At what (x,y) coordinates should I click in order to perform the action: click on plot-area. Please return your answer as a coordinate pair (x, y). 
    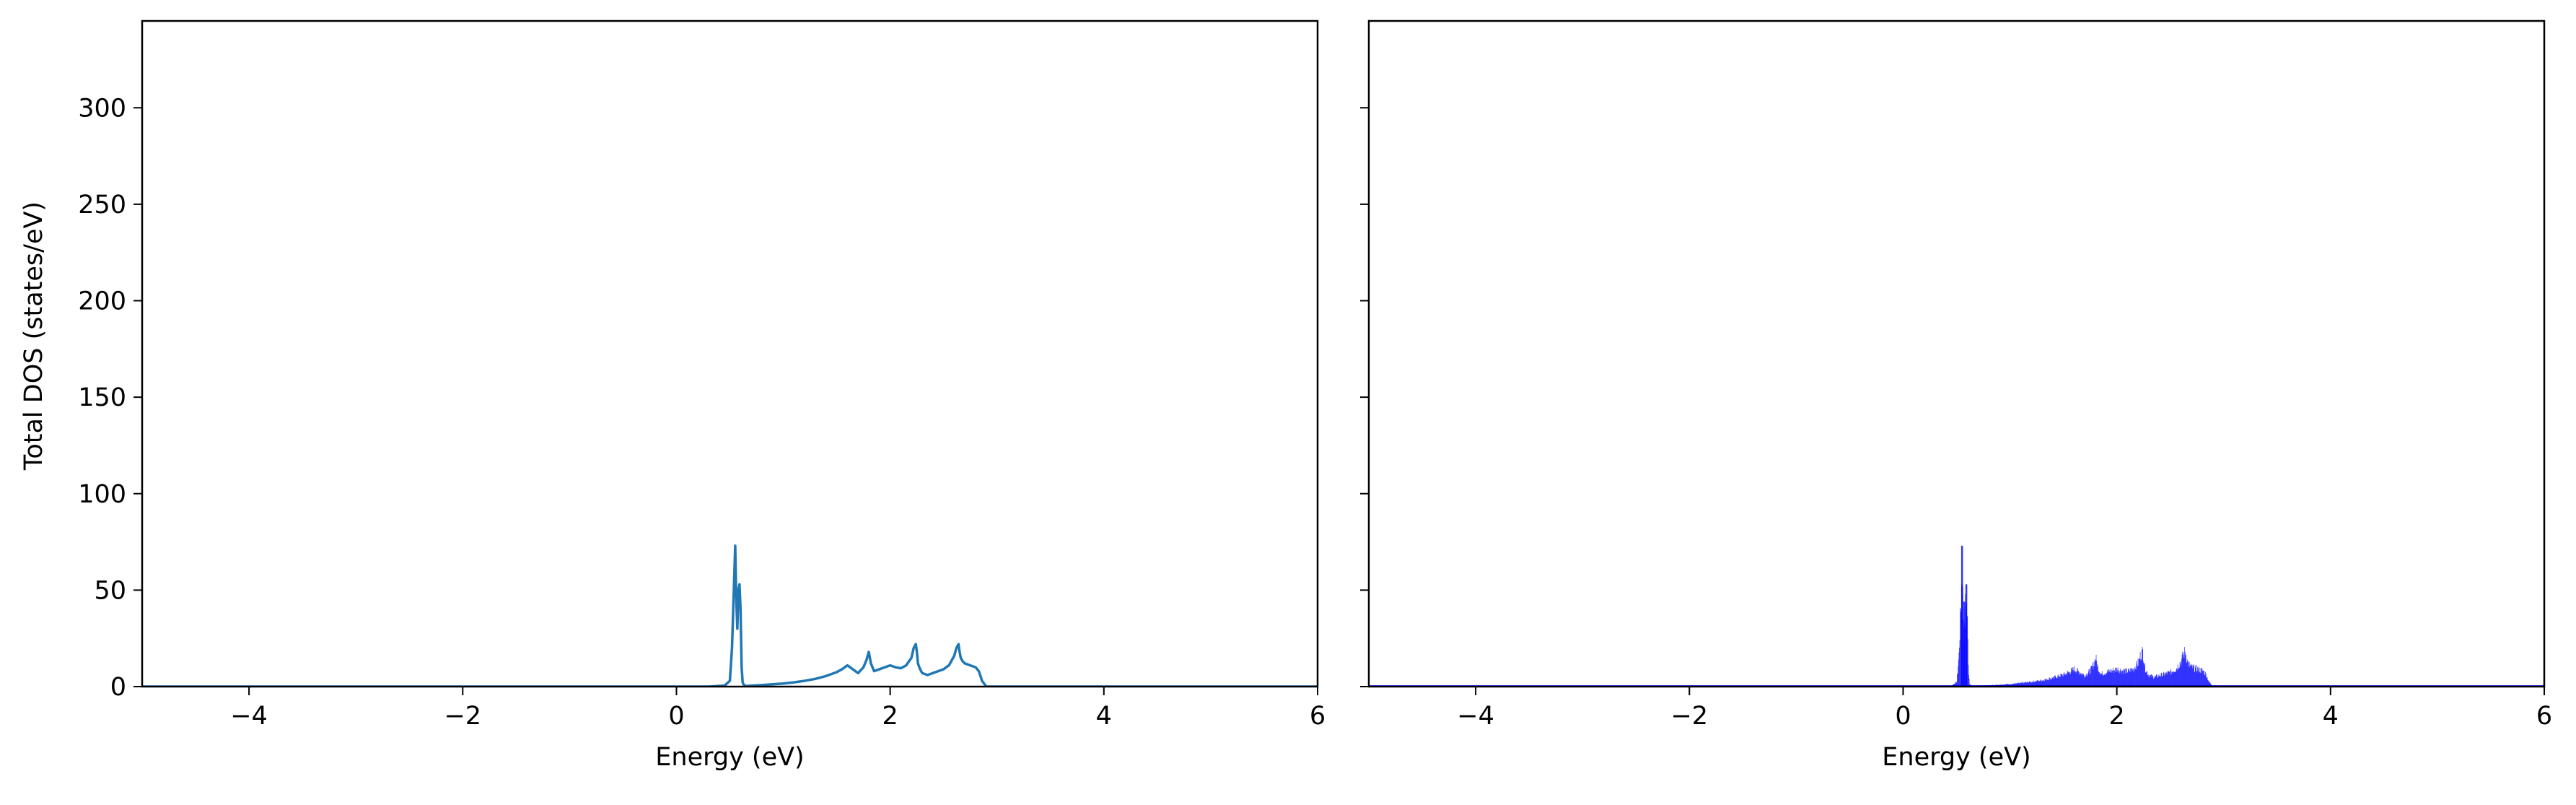
    Looking at the image, I should click on (730, 615).